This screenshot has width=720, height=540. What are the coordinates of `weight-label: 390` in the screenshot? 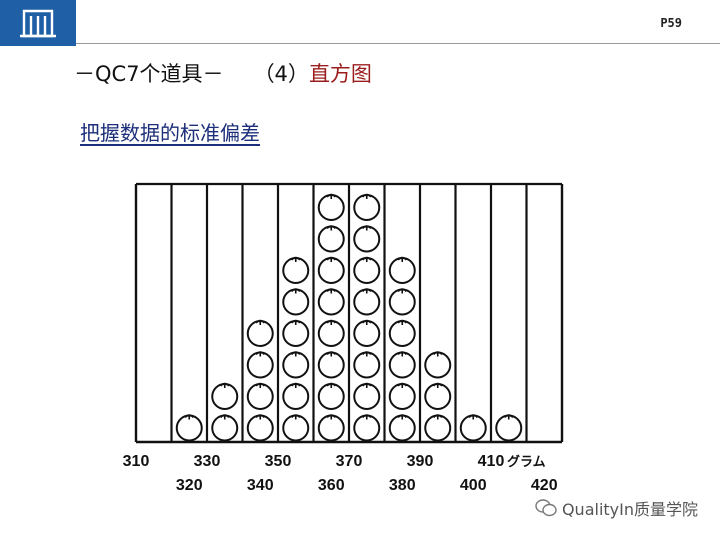 It's located at (420, 461).